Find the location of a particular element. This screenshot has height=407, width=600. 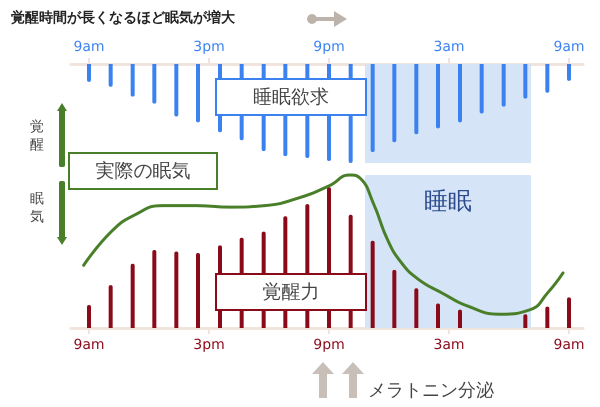

series-label: 覚醒力 is located at coordinates (291, 292).